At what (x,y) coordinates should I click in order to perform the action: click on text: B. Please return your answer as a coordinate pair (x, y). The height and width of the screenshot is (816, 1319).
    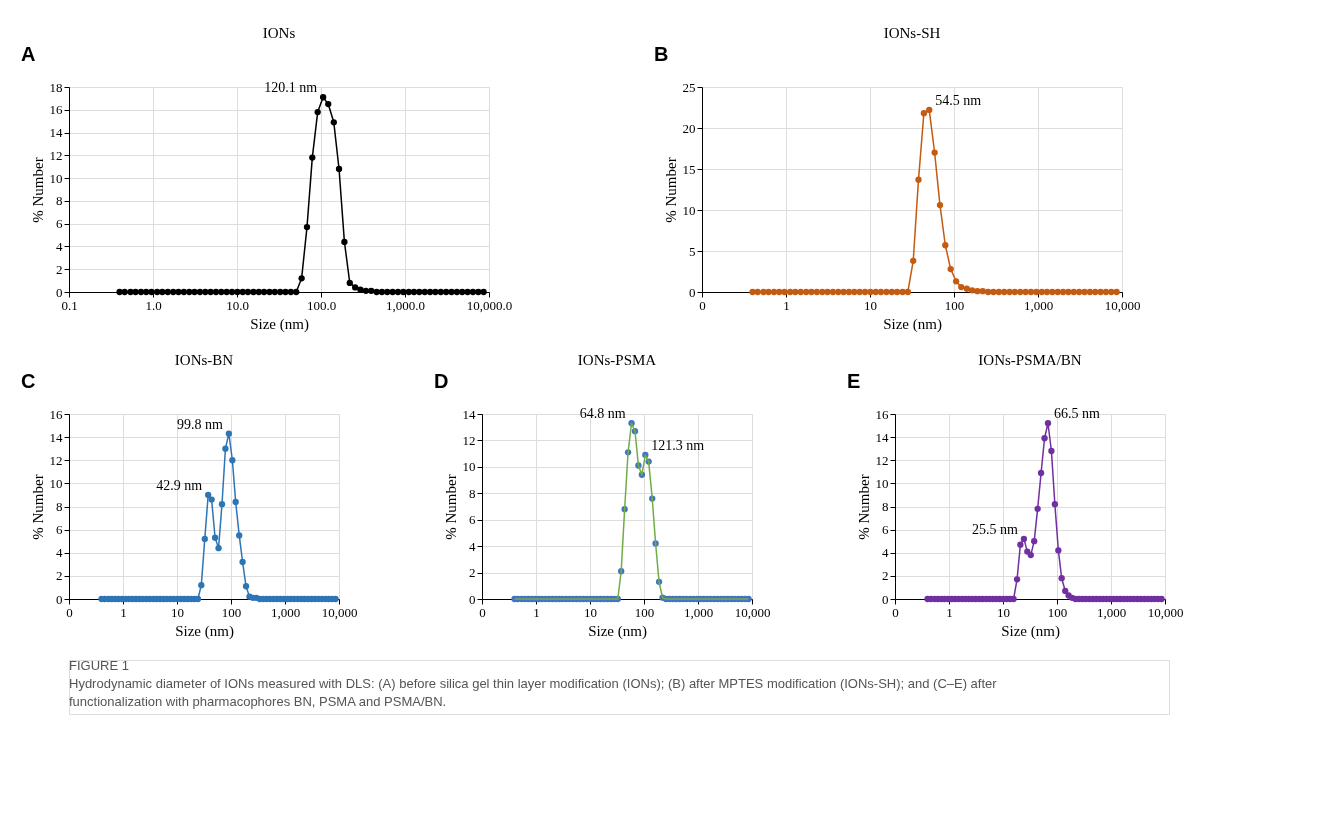
    Looking at the image, I should click on (661, 54).